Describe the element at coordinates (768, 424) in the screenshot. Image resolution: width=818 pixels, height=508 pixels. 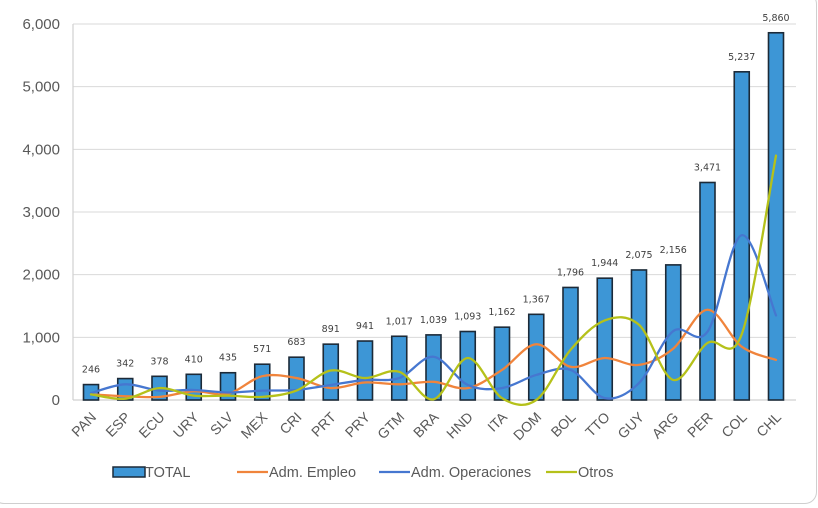
I see `x-tick-label: CHL` at that location.